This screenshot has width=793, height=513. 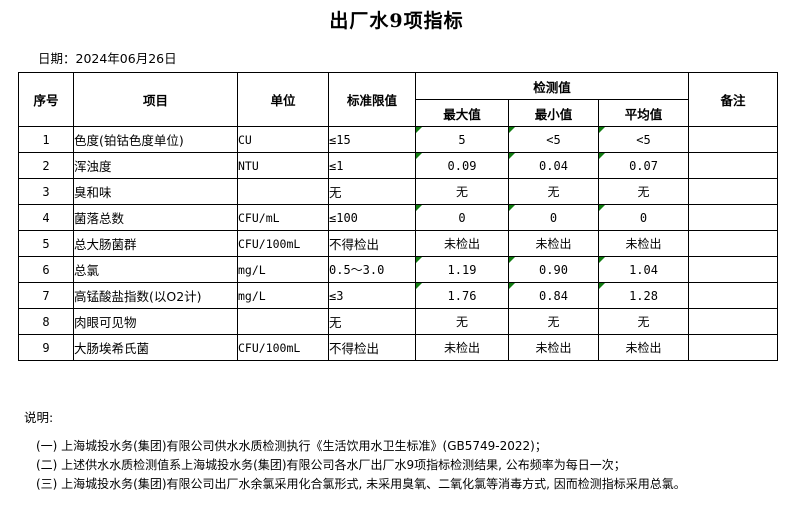 What do you see at coordinates (643, 269) in the screenshot?
I see `cell-avg: 1.04` at bounding box center [643, 269].